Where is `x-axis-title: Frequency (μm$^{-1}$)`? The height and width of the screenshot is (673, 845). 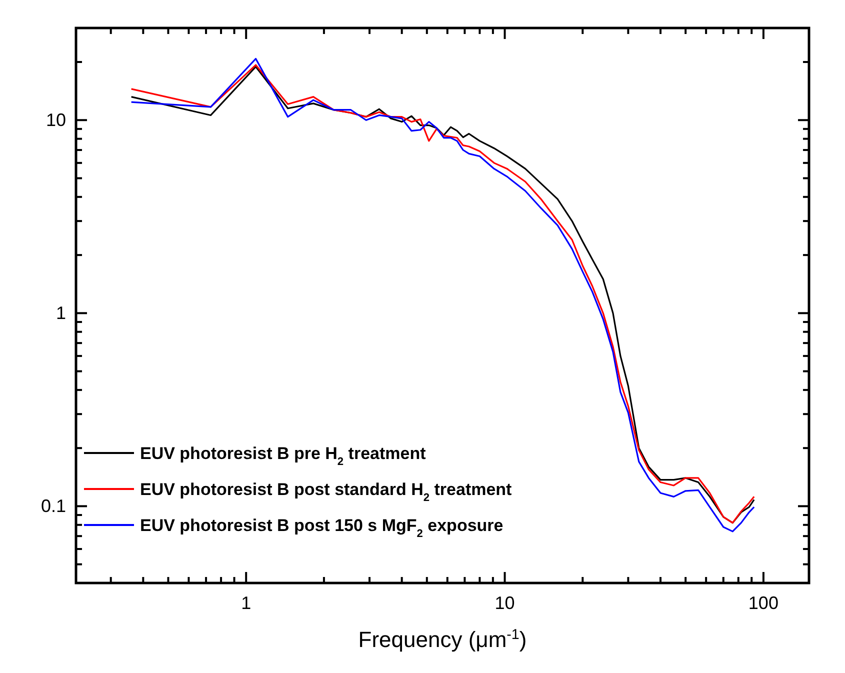
x-axis-title: Frequency (μm$^{-1}$) is located at coordinates (442, 639).